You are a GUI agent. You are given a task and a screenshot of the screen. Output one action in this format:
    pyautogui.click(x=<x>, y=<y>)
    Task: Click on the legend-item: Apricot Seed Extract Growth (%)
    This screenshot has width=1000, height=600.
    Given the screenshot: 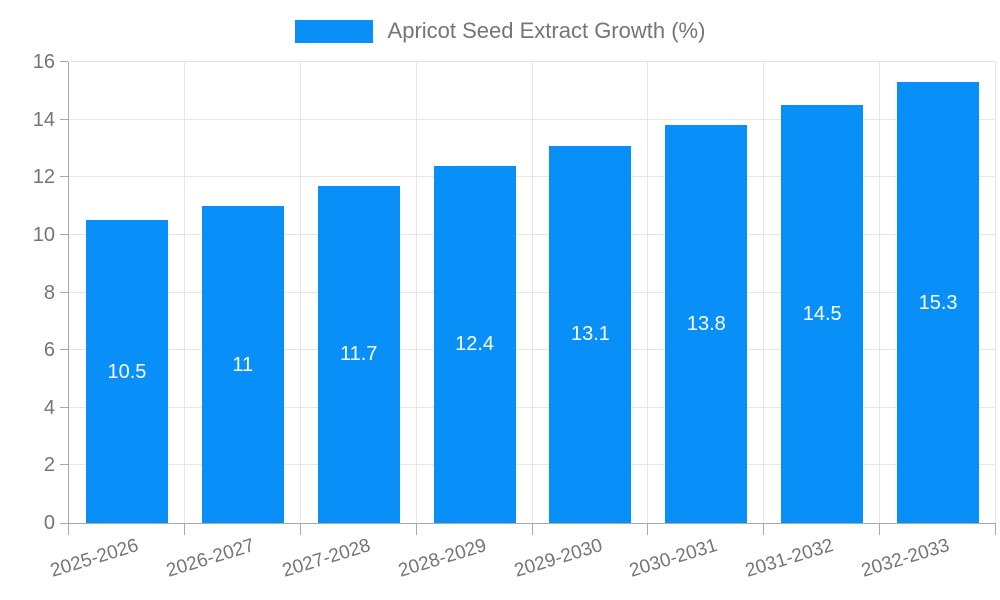 What is the action you would take?
    pyautogui.click(x=500, y=31)
    